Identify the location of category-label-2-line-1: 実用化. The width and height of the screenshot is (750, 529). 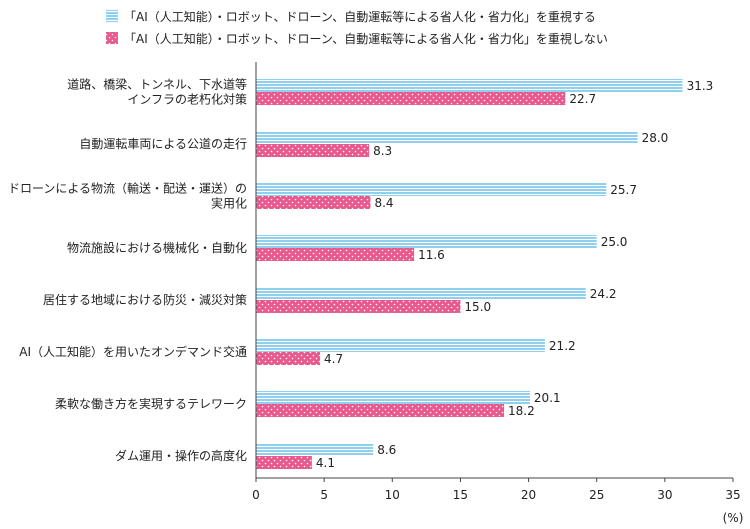
(229, 203).